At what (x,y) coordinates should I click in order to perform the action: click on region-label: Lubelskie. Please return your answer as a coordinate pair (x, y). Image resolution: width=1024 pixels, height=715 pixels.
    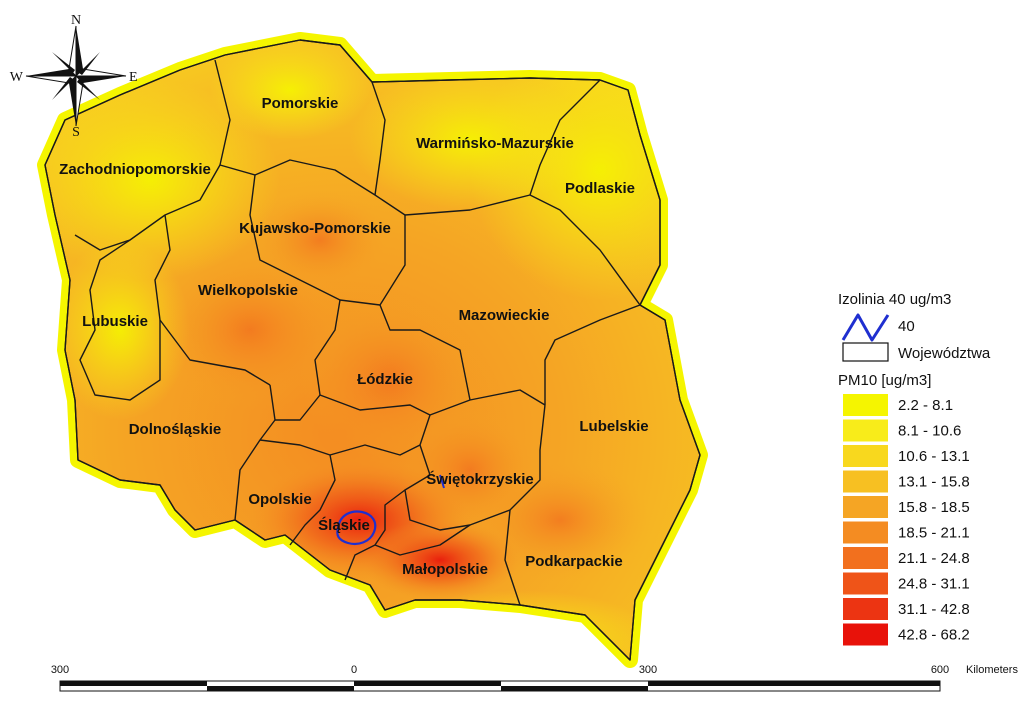
    Looking at the image, I should click on (613, 426).